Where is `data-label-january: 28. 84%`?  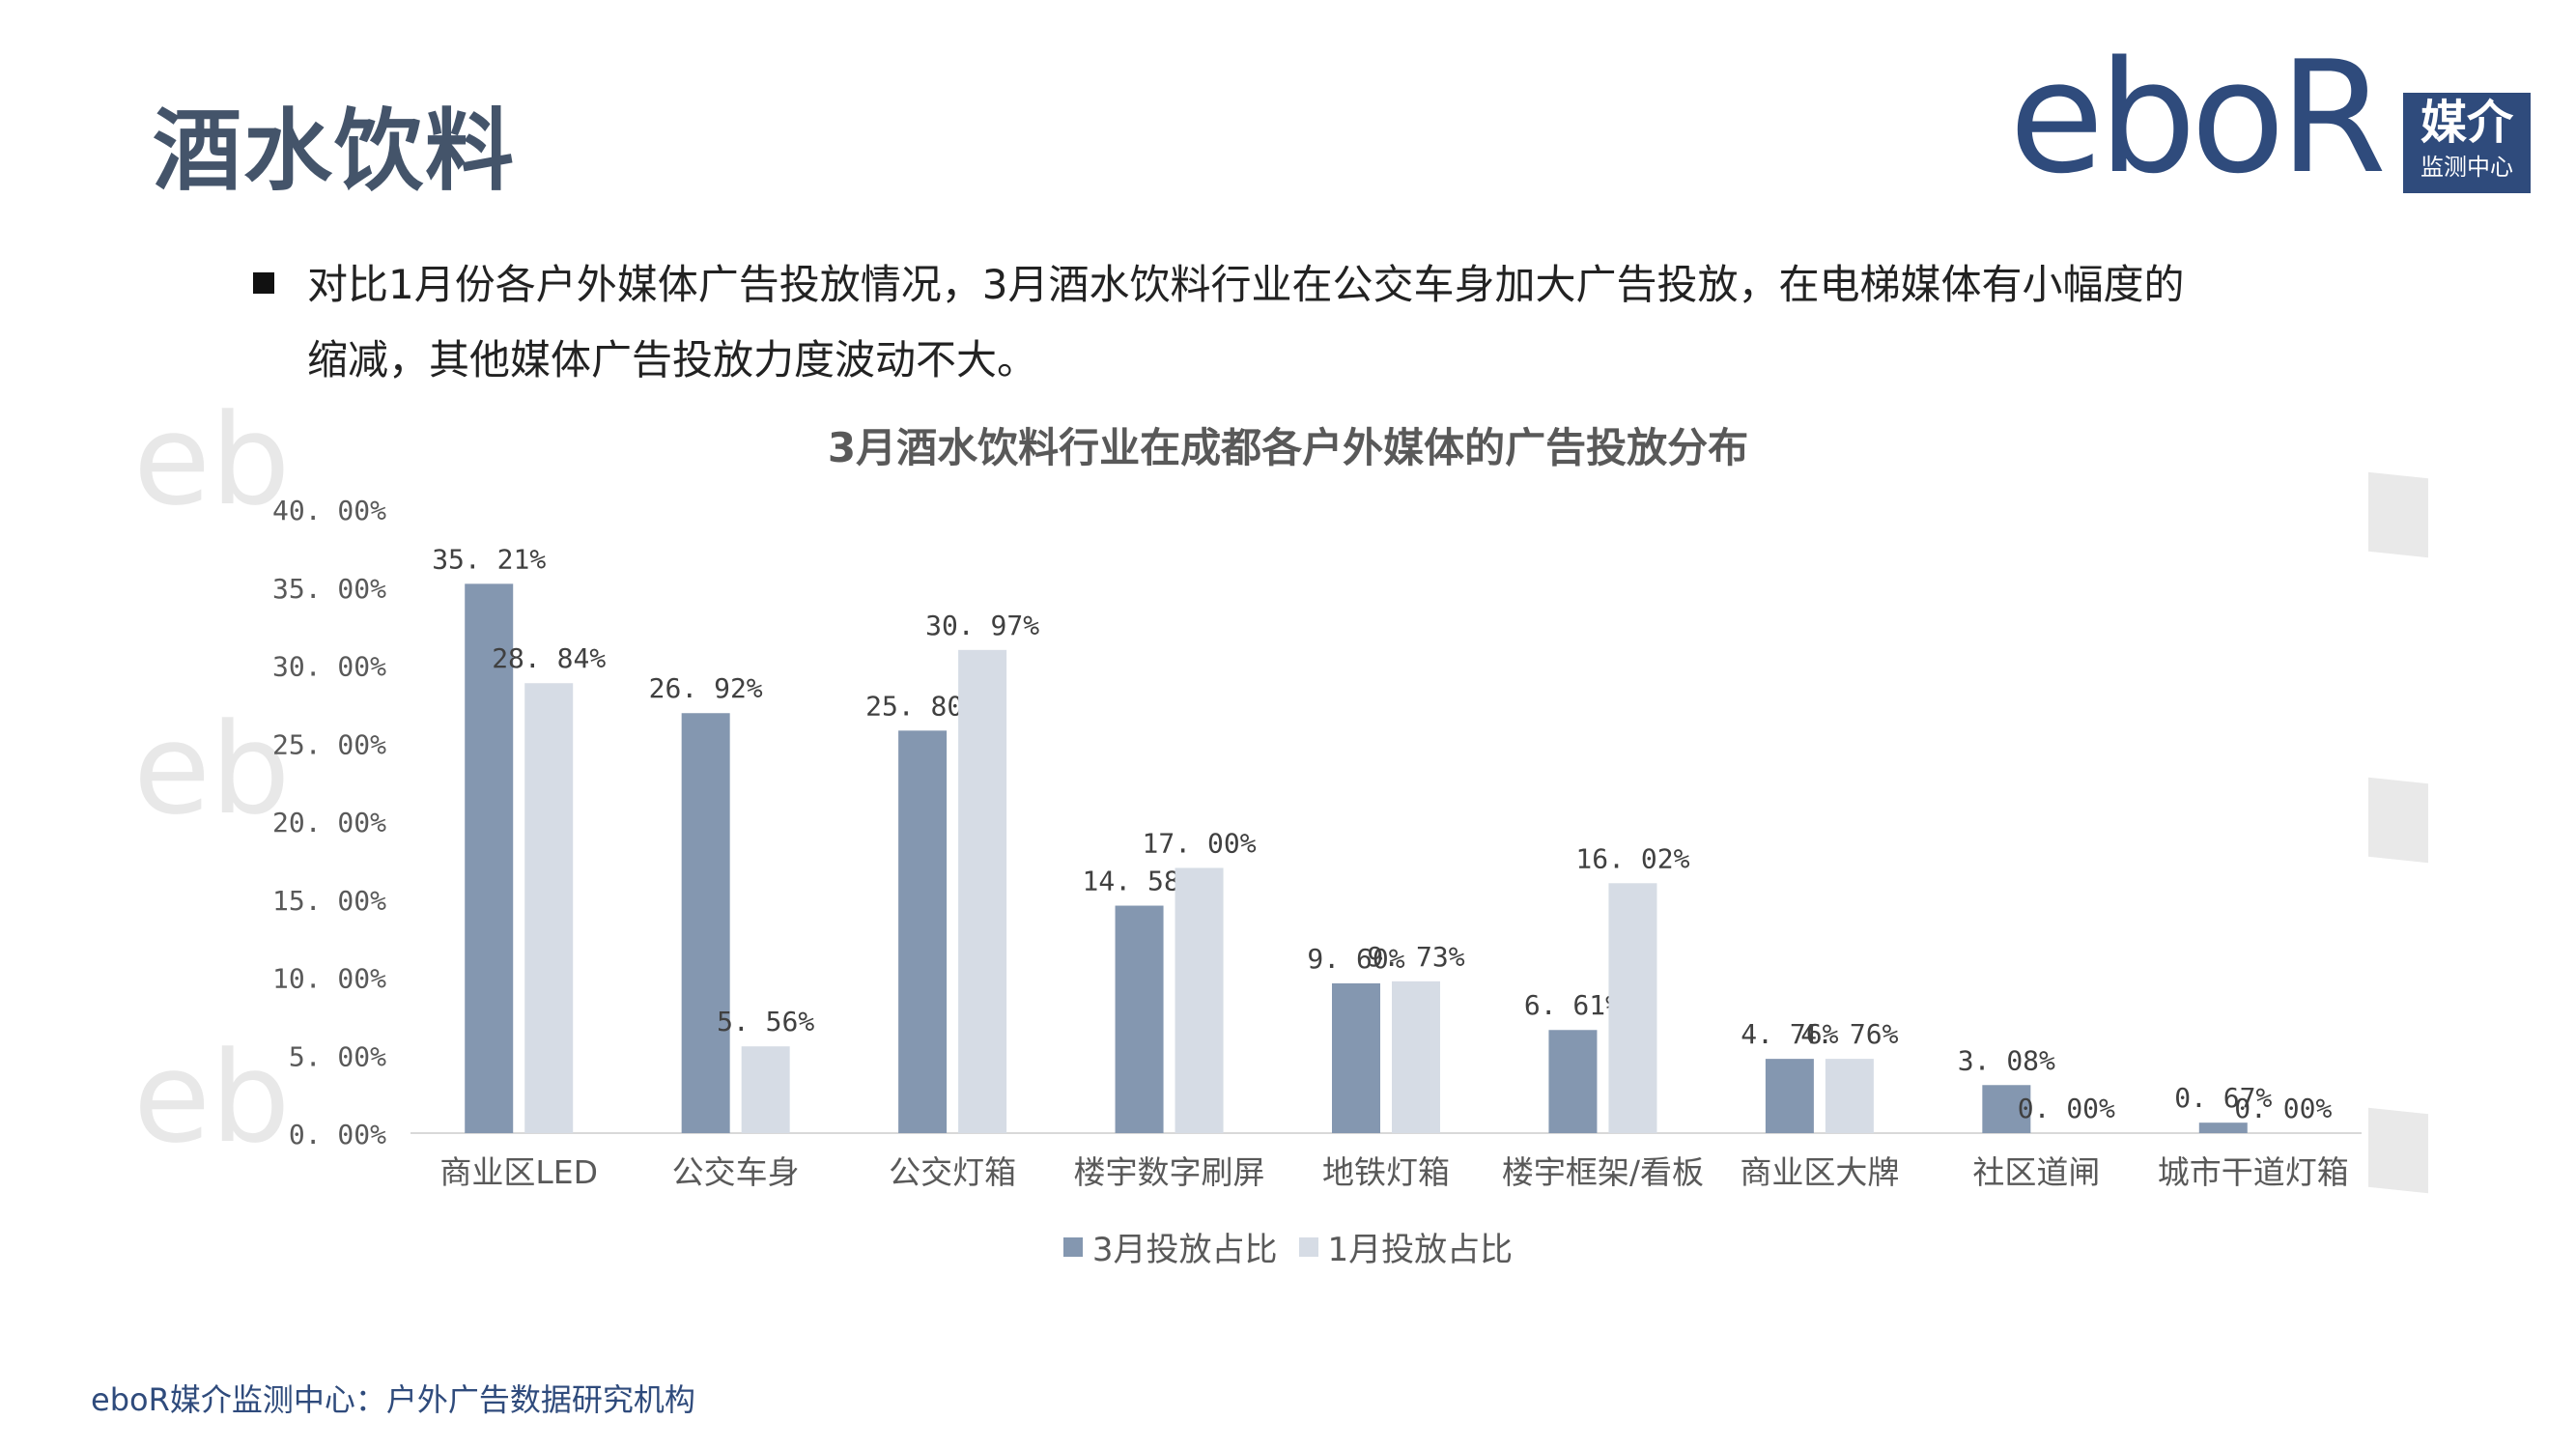
data-label-january: 28. 84% is located at coordinates (549, 658).